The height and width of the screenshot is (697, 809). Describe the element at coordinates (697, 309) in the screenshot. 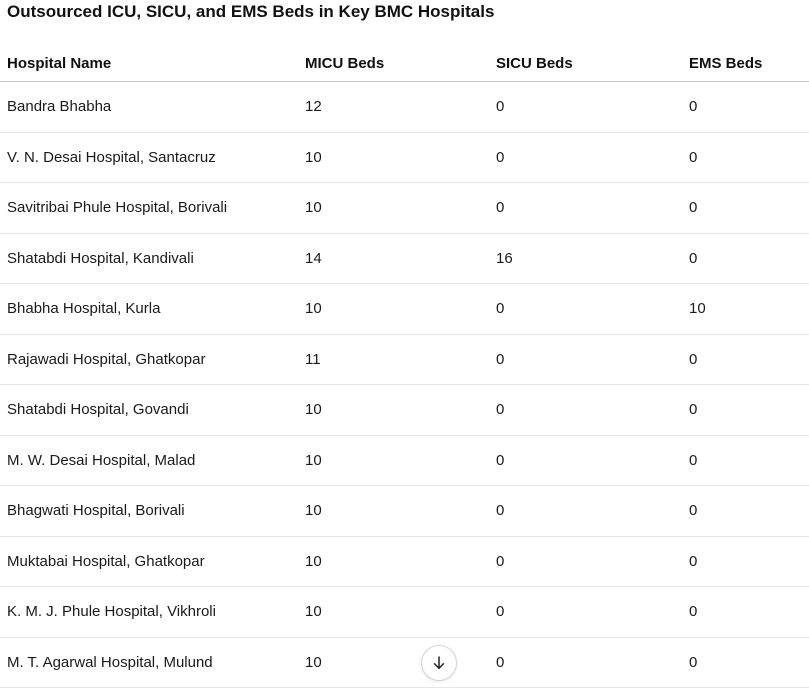

I see `cell-ems-beds: 10` at that location.